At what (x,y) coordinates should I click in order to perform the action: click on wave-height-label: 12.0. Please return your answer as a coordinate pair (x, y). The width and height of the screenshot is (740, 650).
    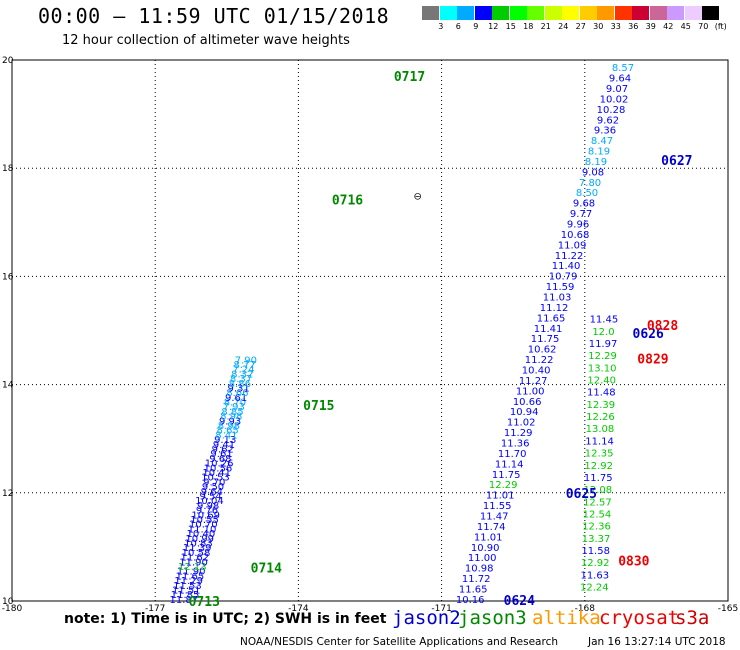
    Looking at the image, I should click on (603, 332).